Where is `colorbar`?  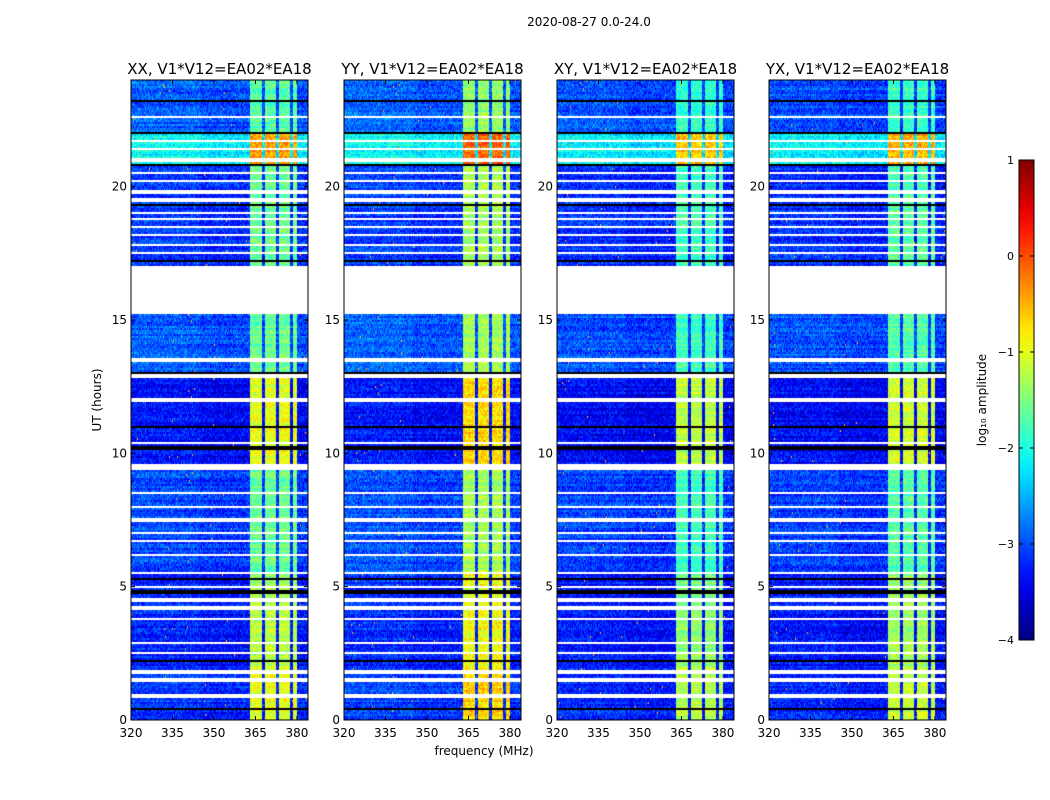 colorbar is located at coordinates (1026, 400).